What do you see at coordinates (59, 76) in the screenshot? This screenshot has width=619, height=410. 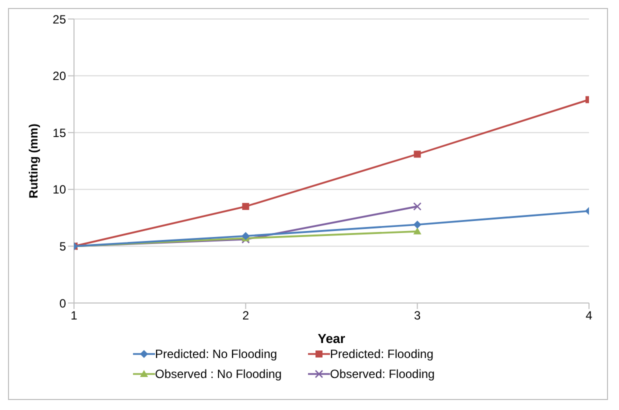 I see `y-tick-label: 20` at bounding box center [59, 76].